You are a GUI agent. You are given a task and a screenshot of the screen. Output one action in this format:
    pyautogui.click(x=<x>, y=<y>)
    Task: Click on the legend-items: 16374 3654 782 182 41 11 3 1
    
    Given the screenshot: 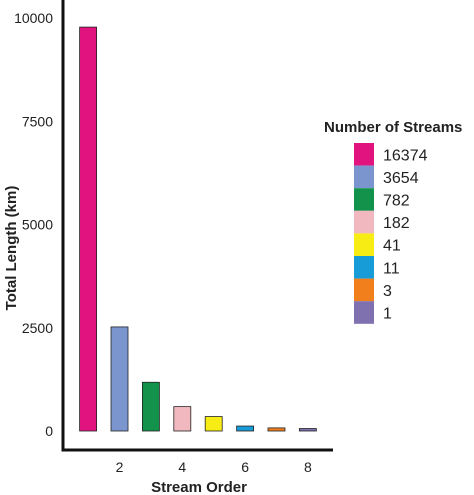 What is the action you would take?
    pyautogui.click(x=391, y=233)
    